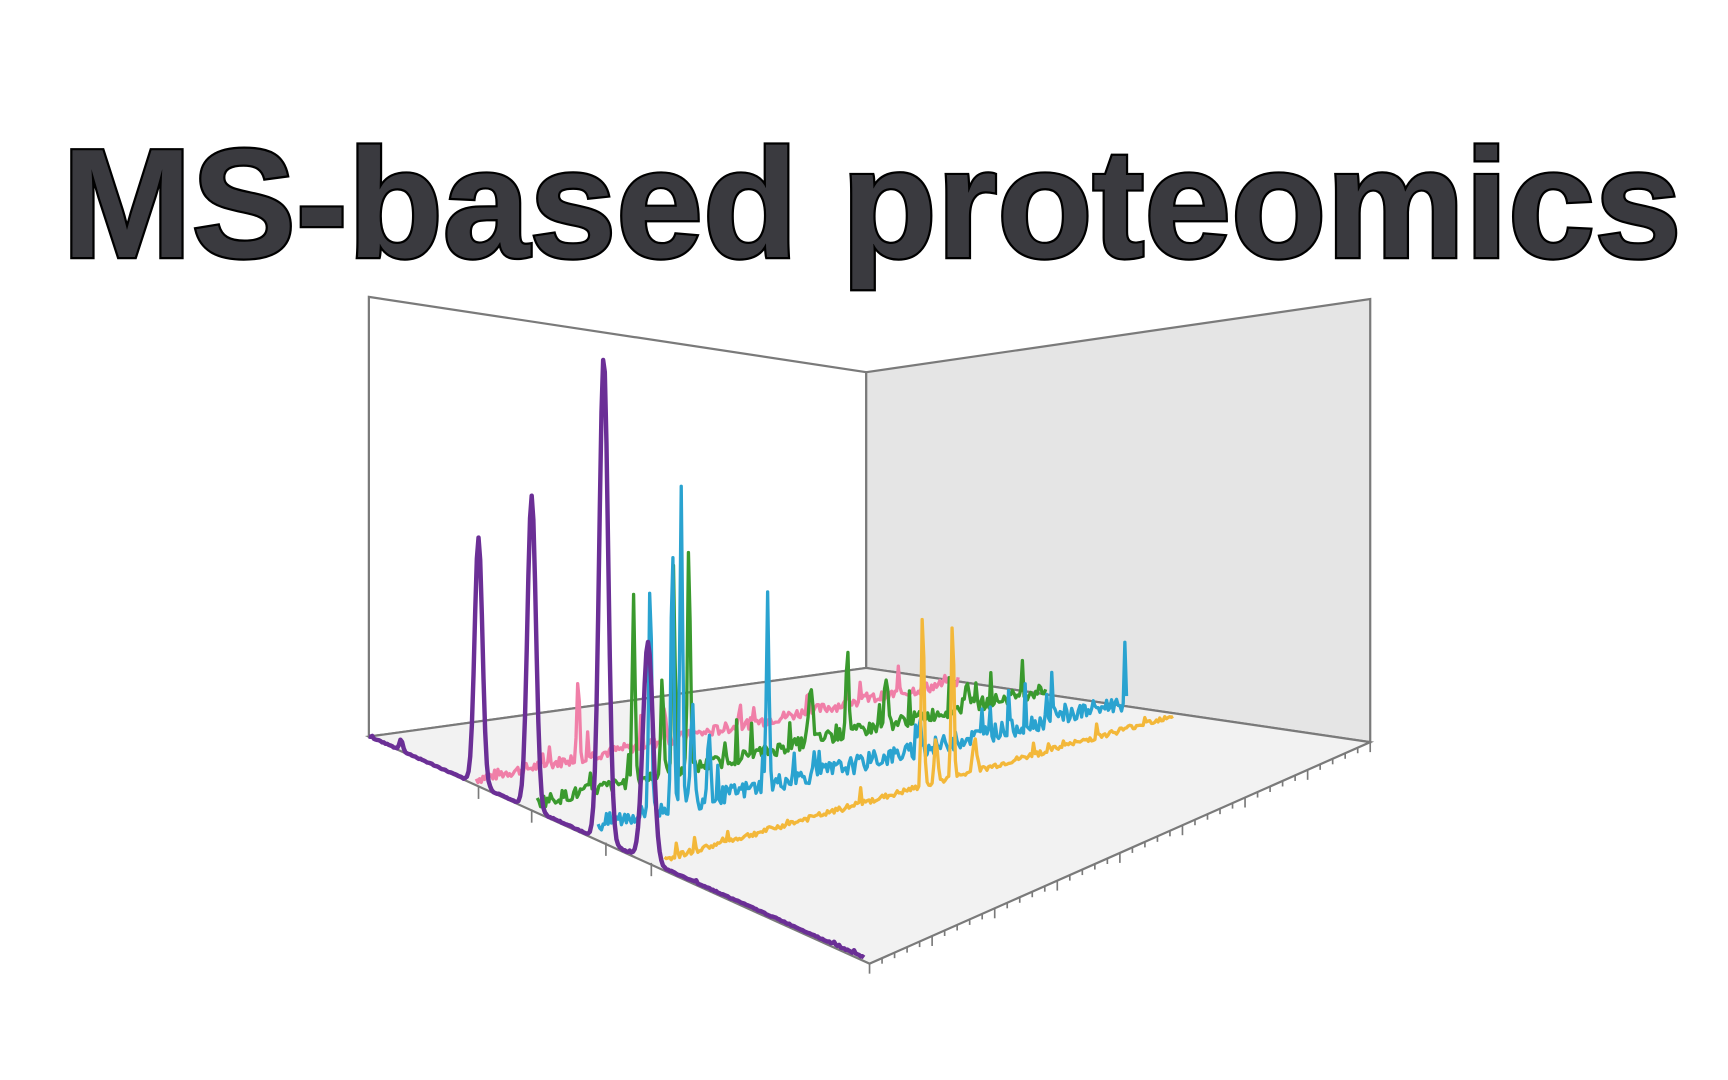  I want to click on right-wall, so click(1118, 520).